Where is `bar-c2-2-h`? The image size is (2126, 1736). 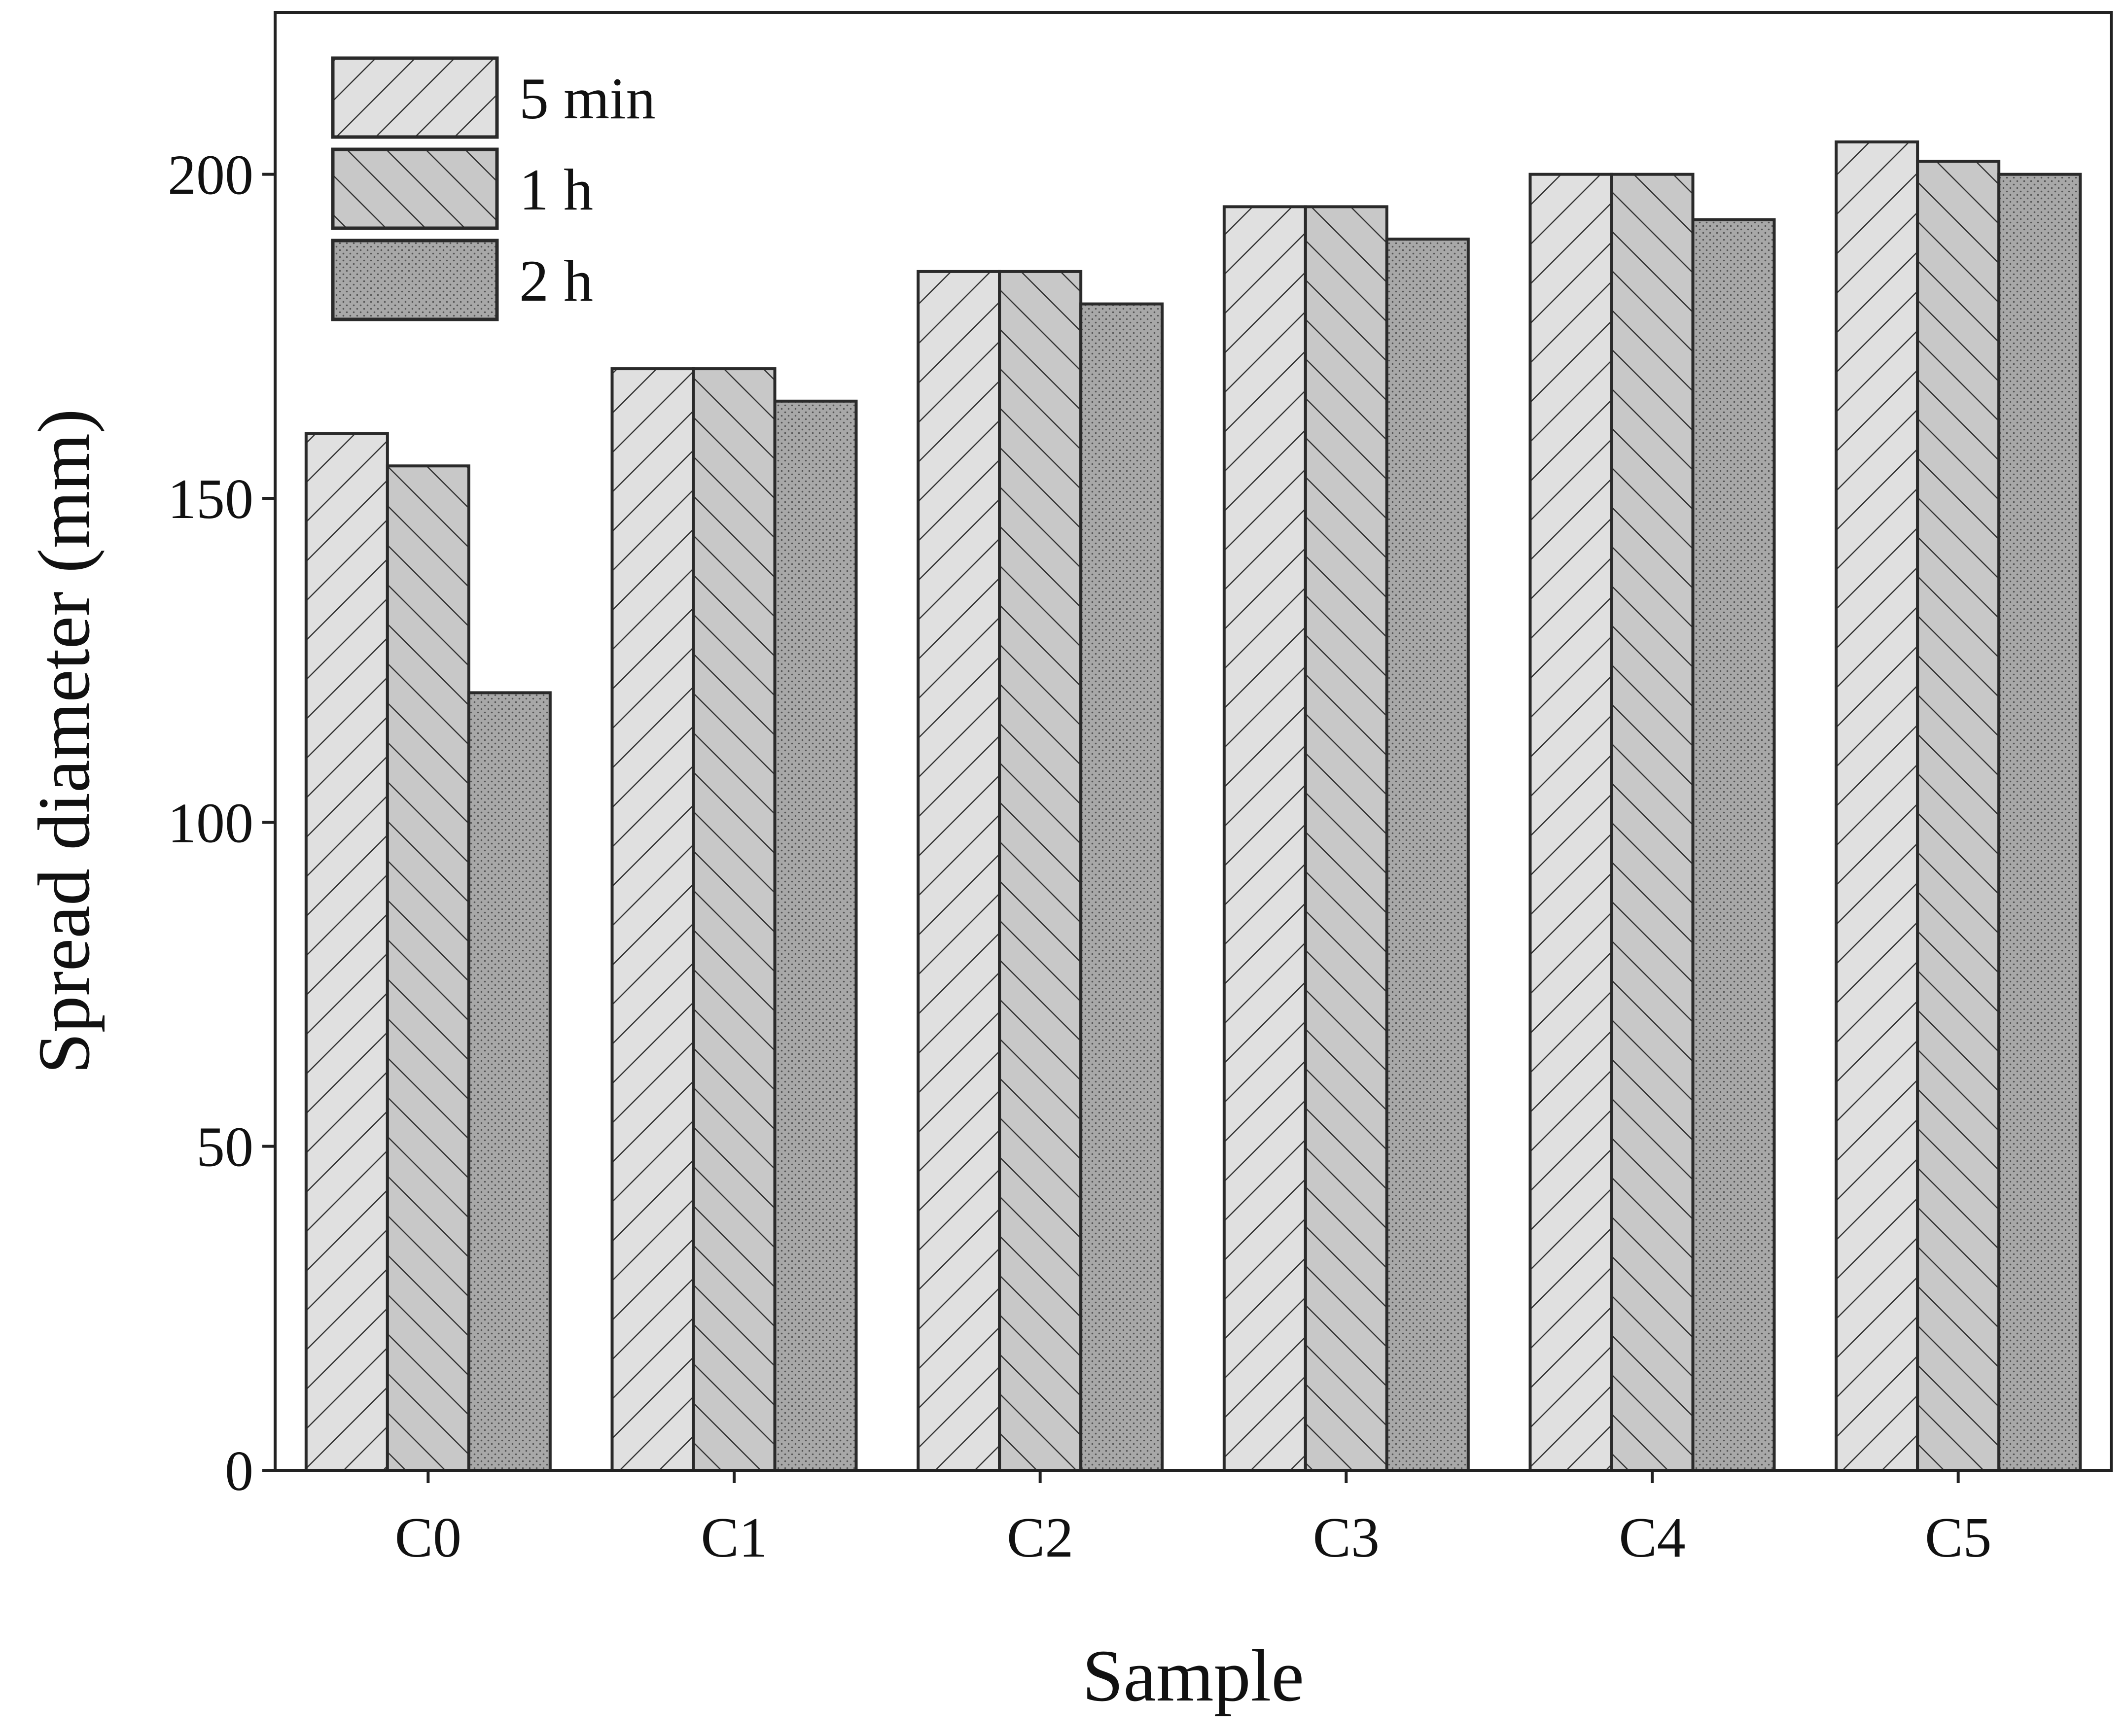
bar-c2-2-h is located at coordinates (1122, 887).